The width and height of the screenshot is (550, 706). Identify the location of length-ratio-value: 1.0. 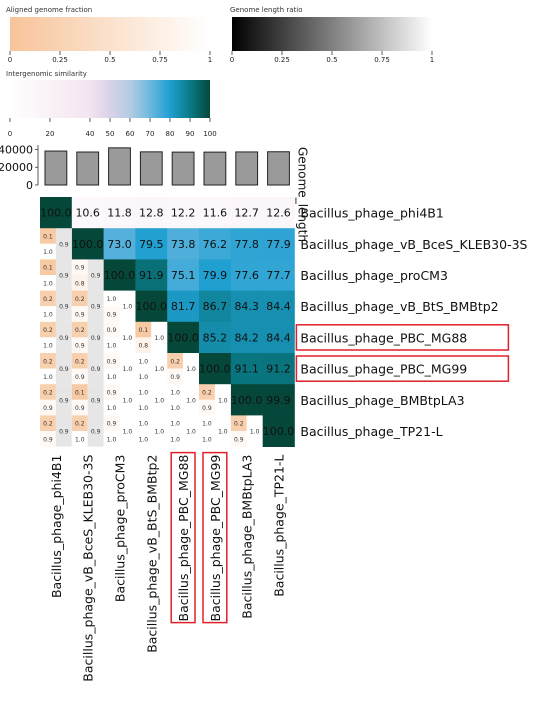
(159, 338).